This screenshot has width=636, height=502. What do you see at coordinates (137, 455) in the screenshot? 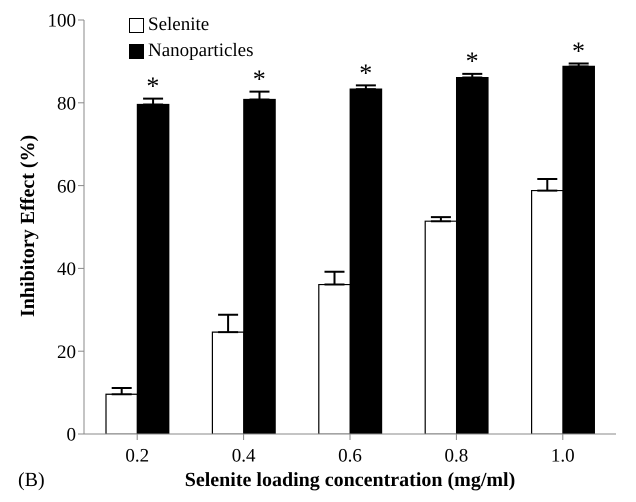
I see `x-tick-label: 0.2` at bounding box center [137, 455].